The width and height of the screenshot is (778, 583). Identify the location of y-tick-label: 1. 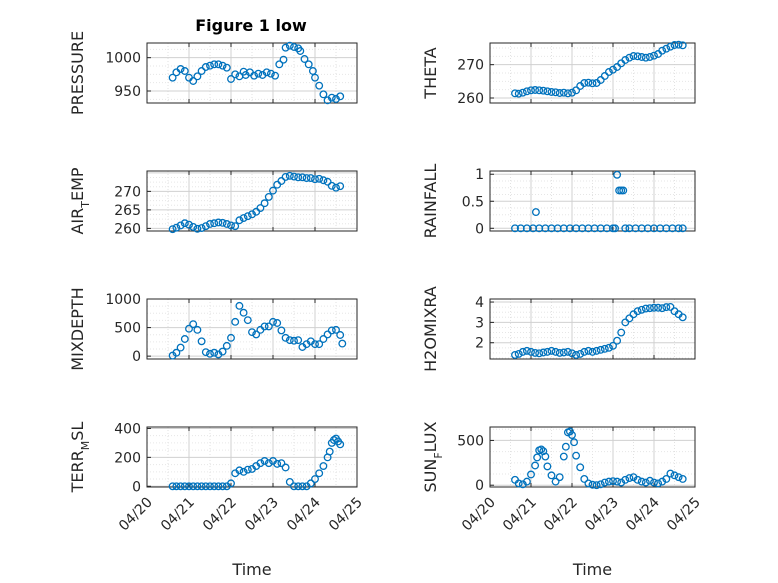
(479, 175).